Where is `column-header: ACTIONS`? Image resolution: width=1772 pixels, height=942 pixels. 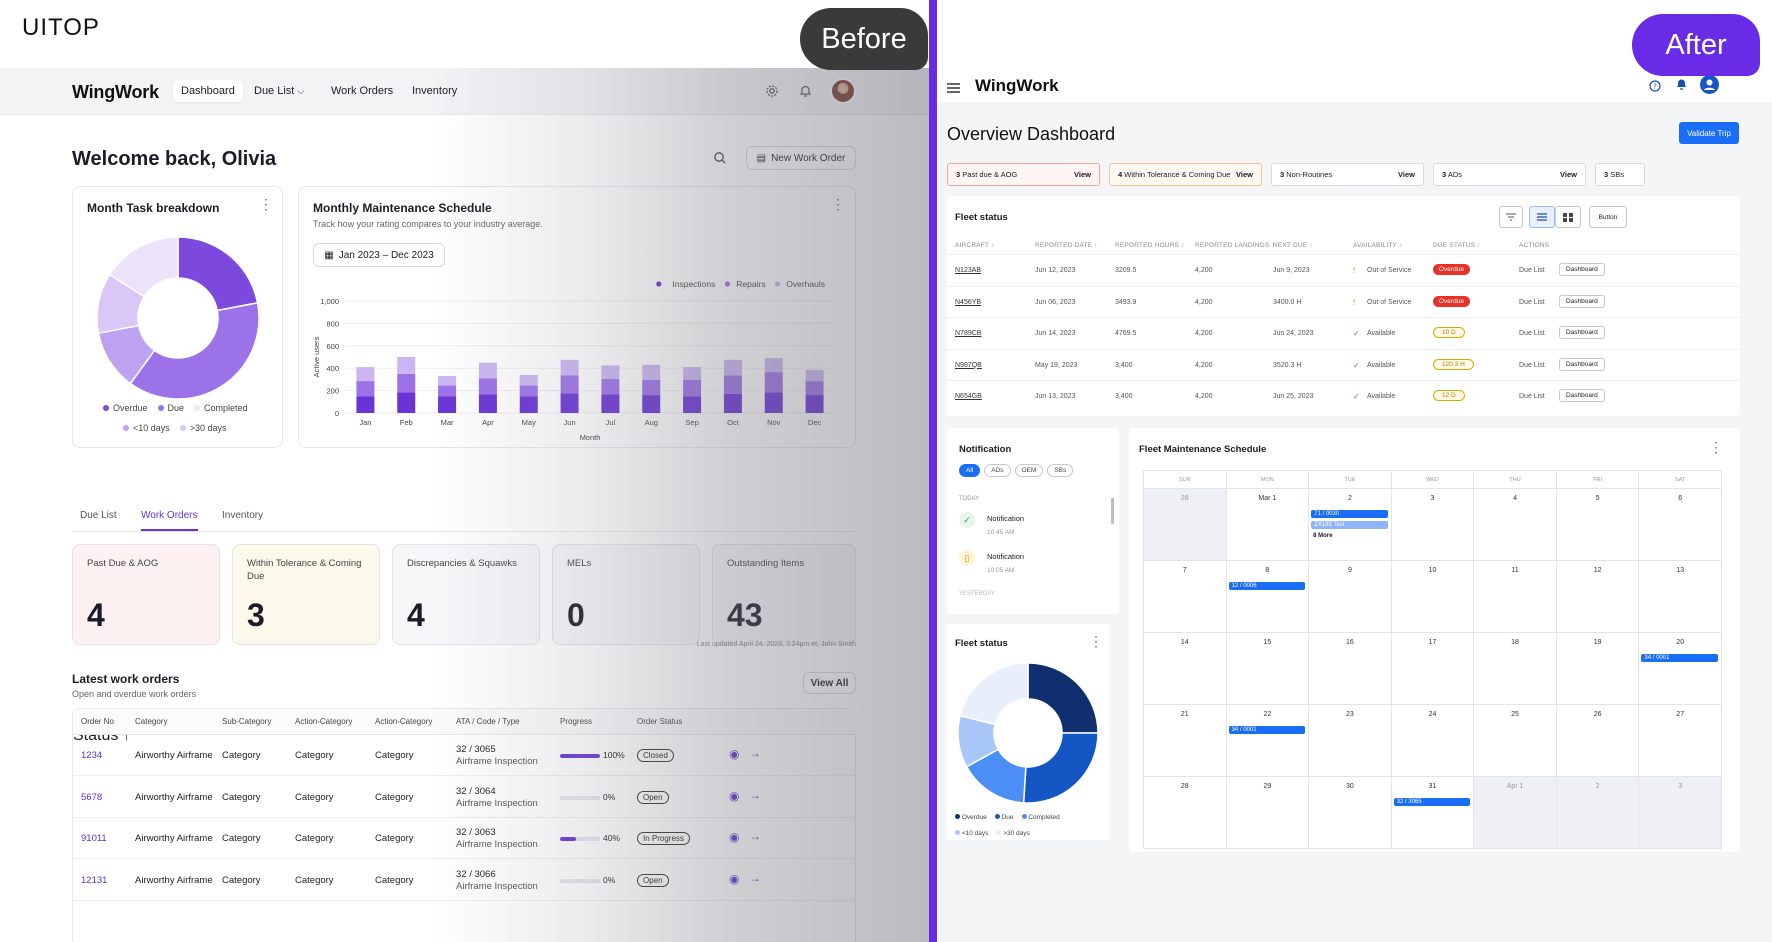
column-header: ACTIONS is located at coordinates (1534, 245).